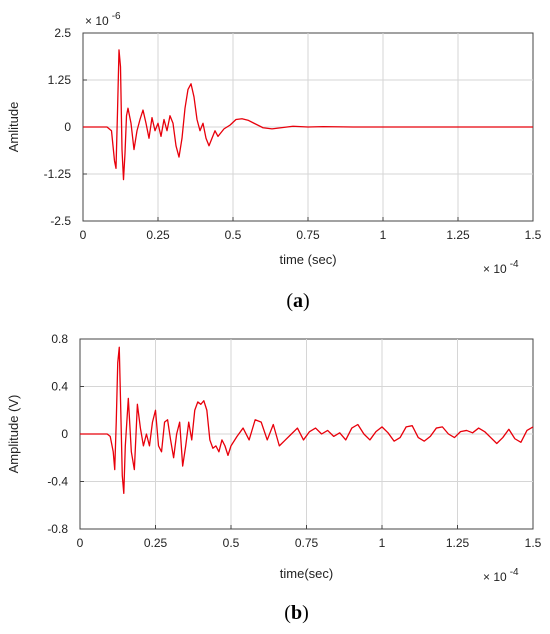 Image resolution: width=550 pixels, height=634 pixels. Describe the element at coordinates (305, 613) in the screenshot. I see `chart-b-caption-close: )` at that location.